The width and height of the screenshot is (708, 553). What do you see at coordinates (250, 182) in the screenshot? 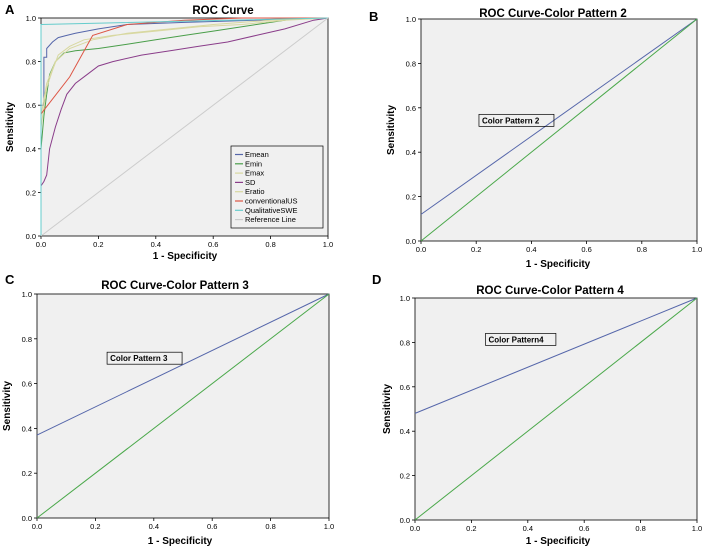
I see `legend-entry: SD` at bounding box center [250, 182].